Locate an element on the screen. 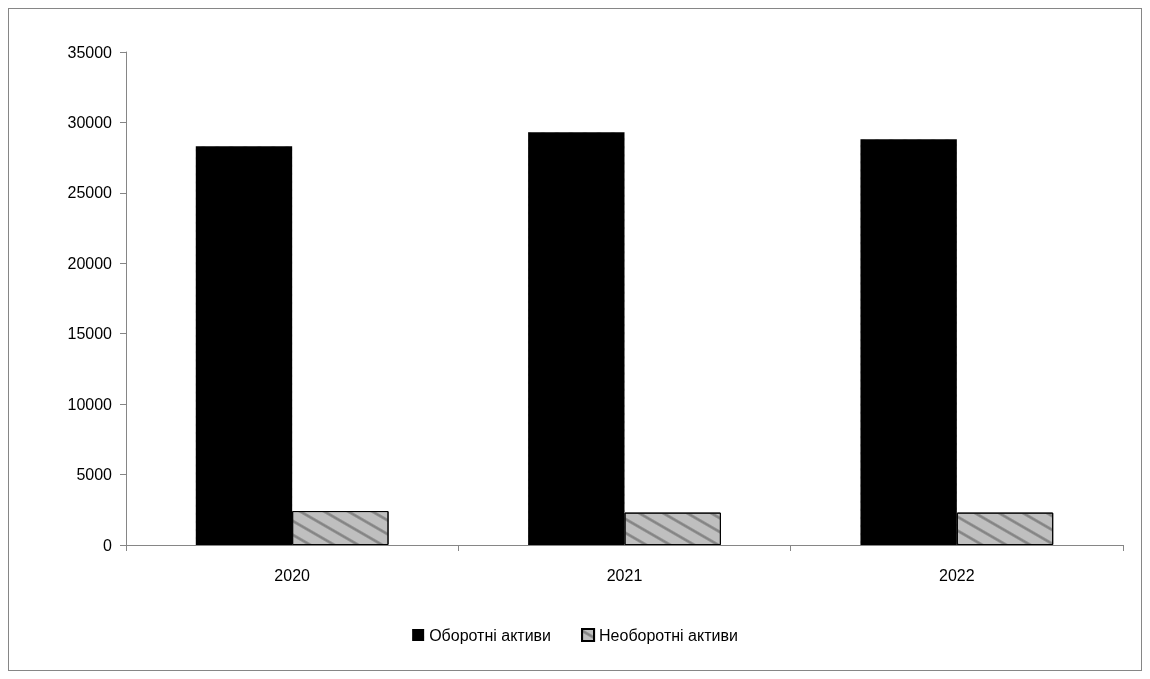 This screenshot has width=1150, height=679. x-tick-label: 2022 is located at coordinates (957, 575).